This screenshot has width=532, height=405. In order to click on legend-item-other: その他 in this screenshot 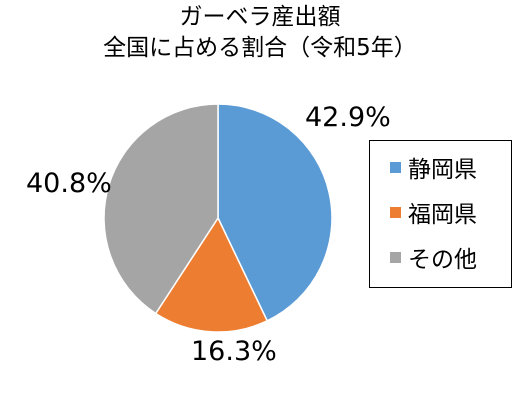, I will do `click(433, 257)`.